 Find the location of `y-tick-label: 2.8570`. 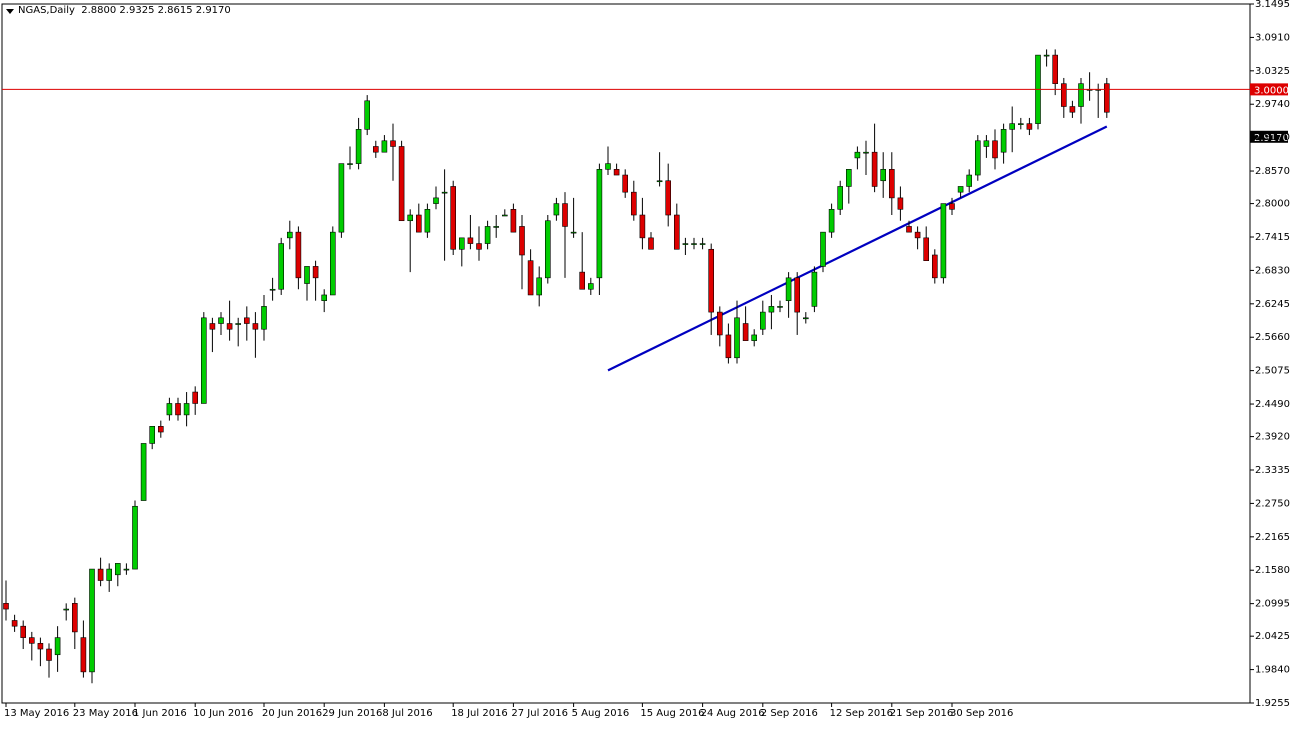

y-tick-label: 2.8570 is located at coordinates (1272, 171).